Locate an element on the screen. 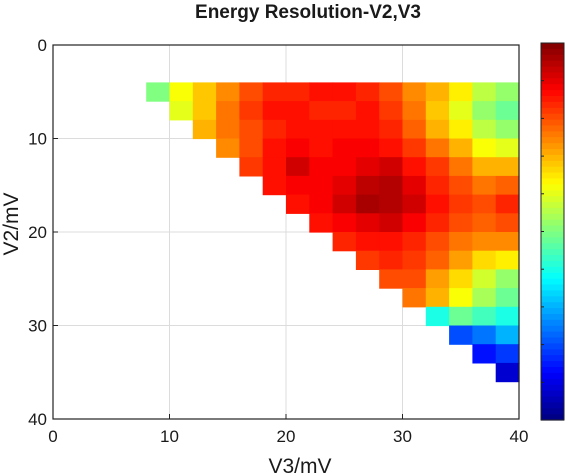  y-axis-label: V2/mV is located at coordinates (11, 223).